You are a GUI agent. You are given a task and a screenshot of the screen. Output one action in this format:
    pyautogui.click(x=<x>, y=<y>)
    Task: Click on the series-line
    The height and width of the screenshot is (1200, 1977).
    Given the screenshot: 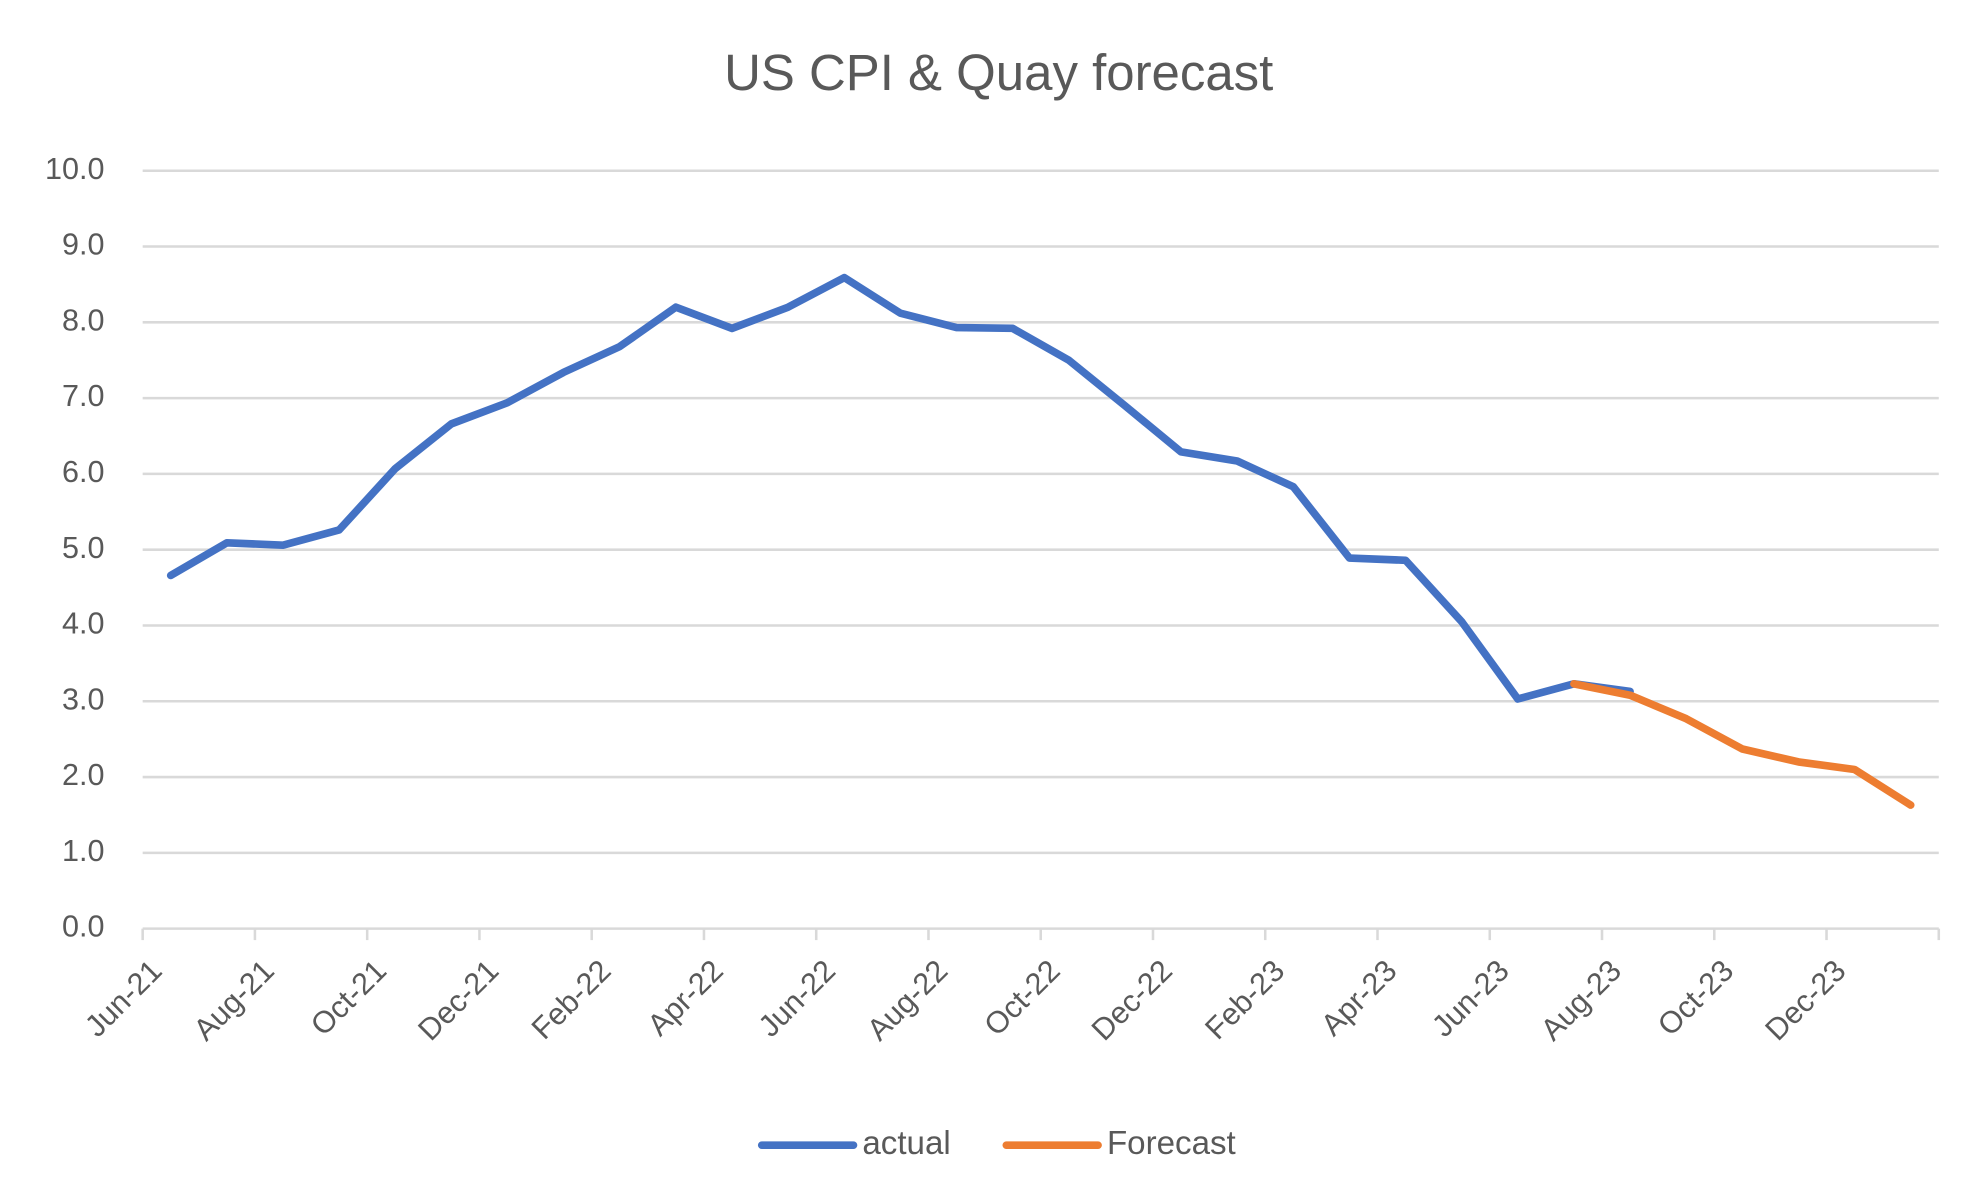 What is the action you would take?
    pyautogui.click(x=1742, y=744)
    